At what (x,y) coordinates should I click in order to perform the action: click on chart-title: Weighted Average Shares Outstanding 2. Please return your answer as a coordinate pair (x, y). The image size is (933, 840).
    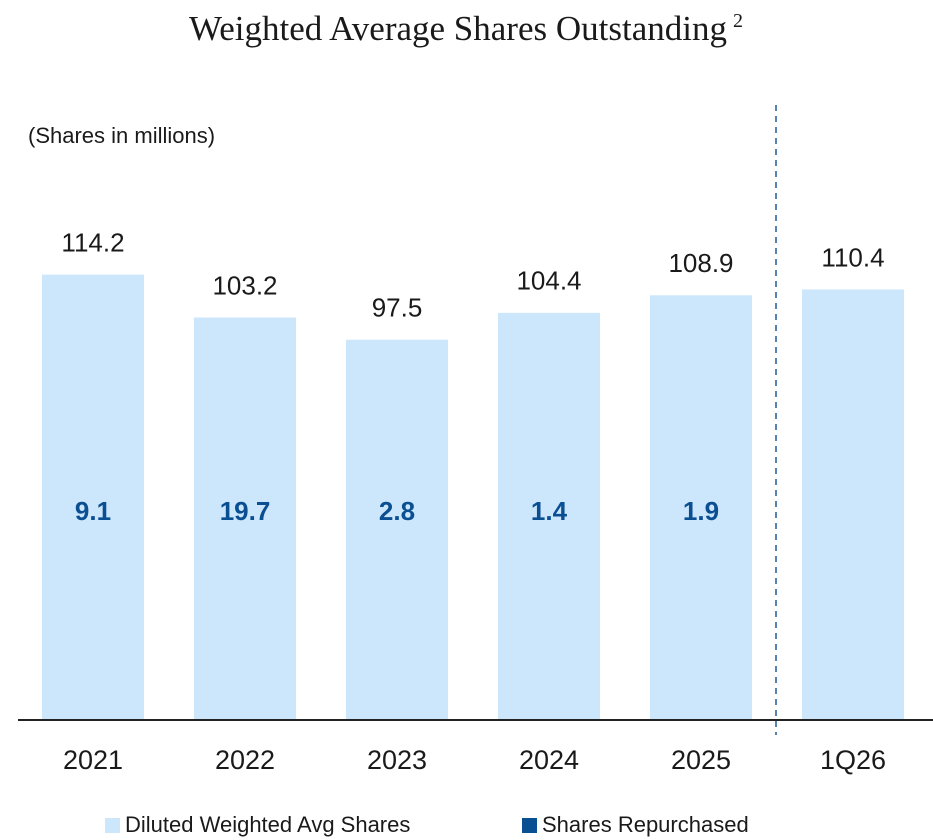
    Looking at the image, I should click on (466, 28).